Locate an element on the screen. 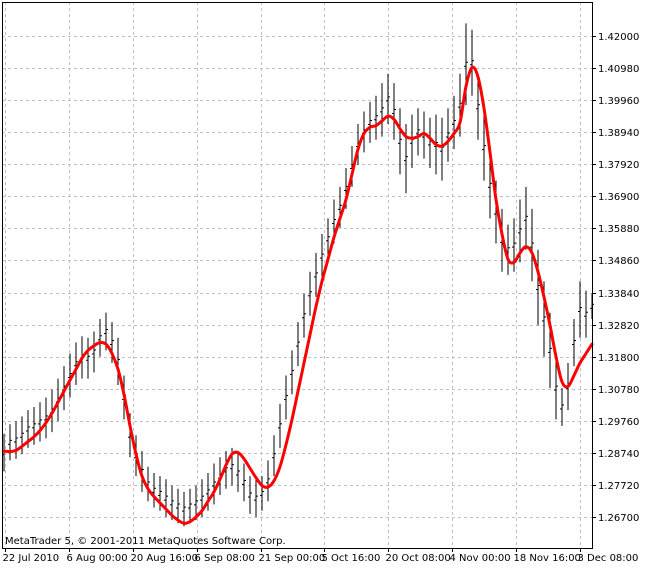 The image size is (646, 573). x-tick-label: 6 Aug 00:00 is located at coordinates (97, 558).